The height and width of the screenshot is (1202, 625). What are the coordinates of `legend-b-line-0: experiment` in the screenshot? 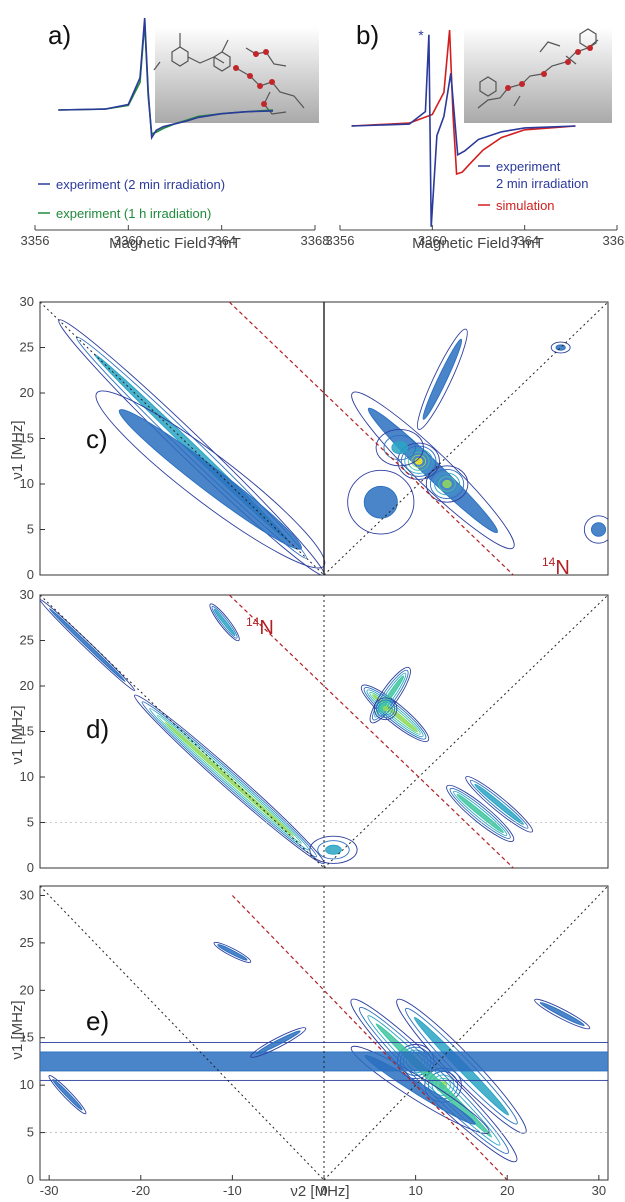 It's located at (528, 166).